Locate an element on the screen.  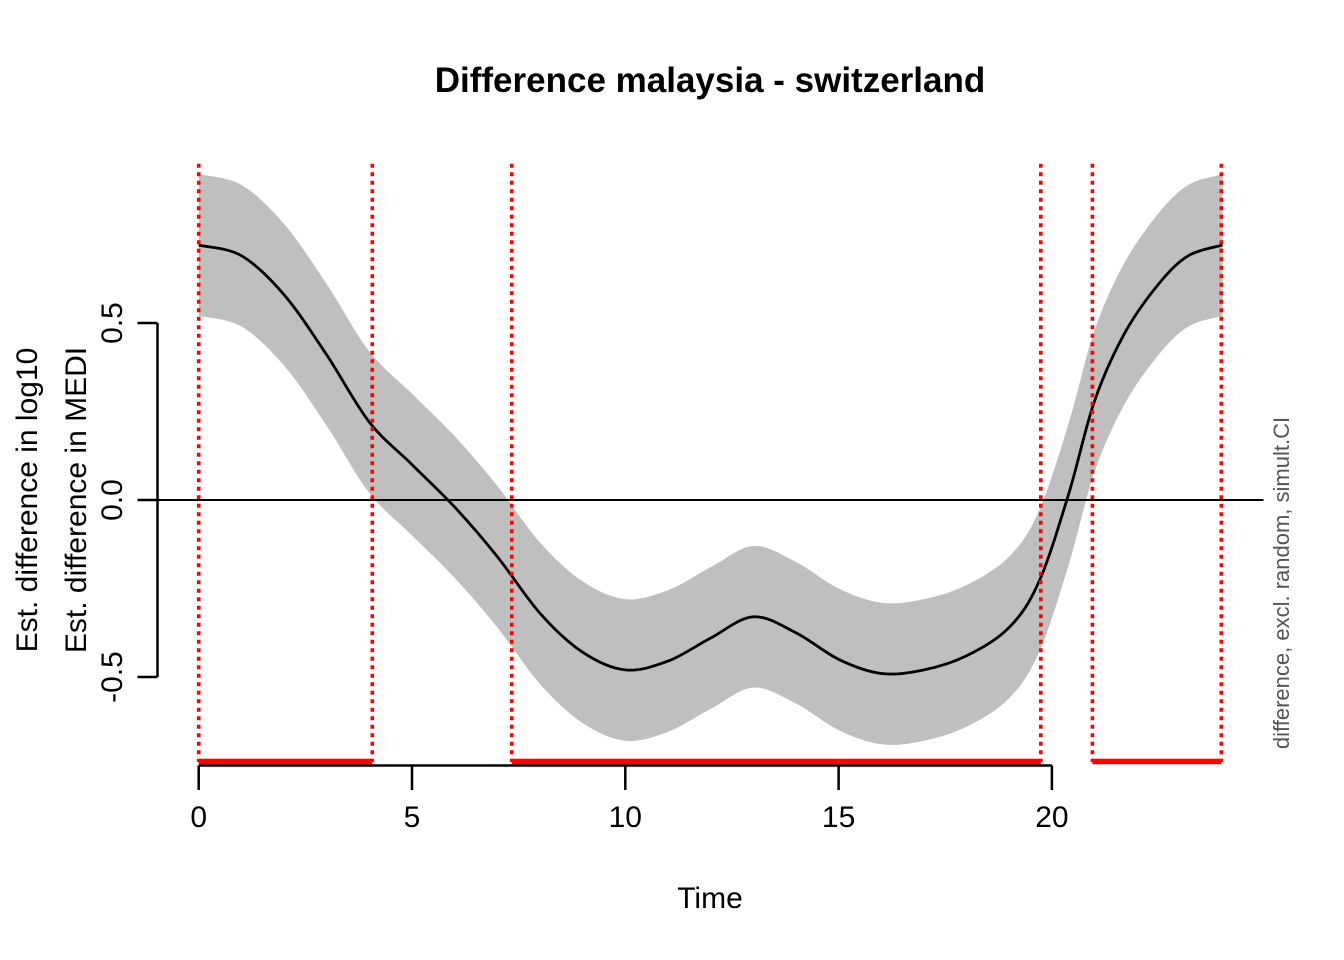
x-tick-label: 20 is located at coordinates (1052, 817).